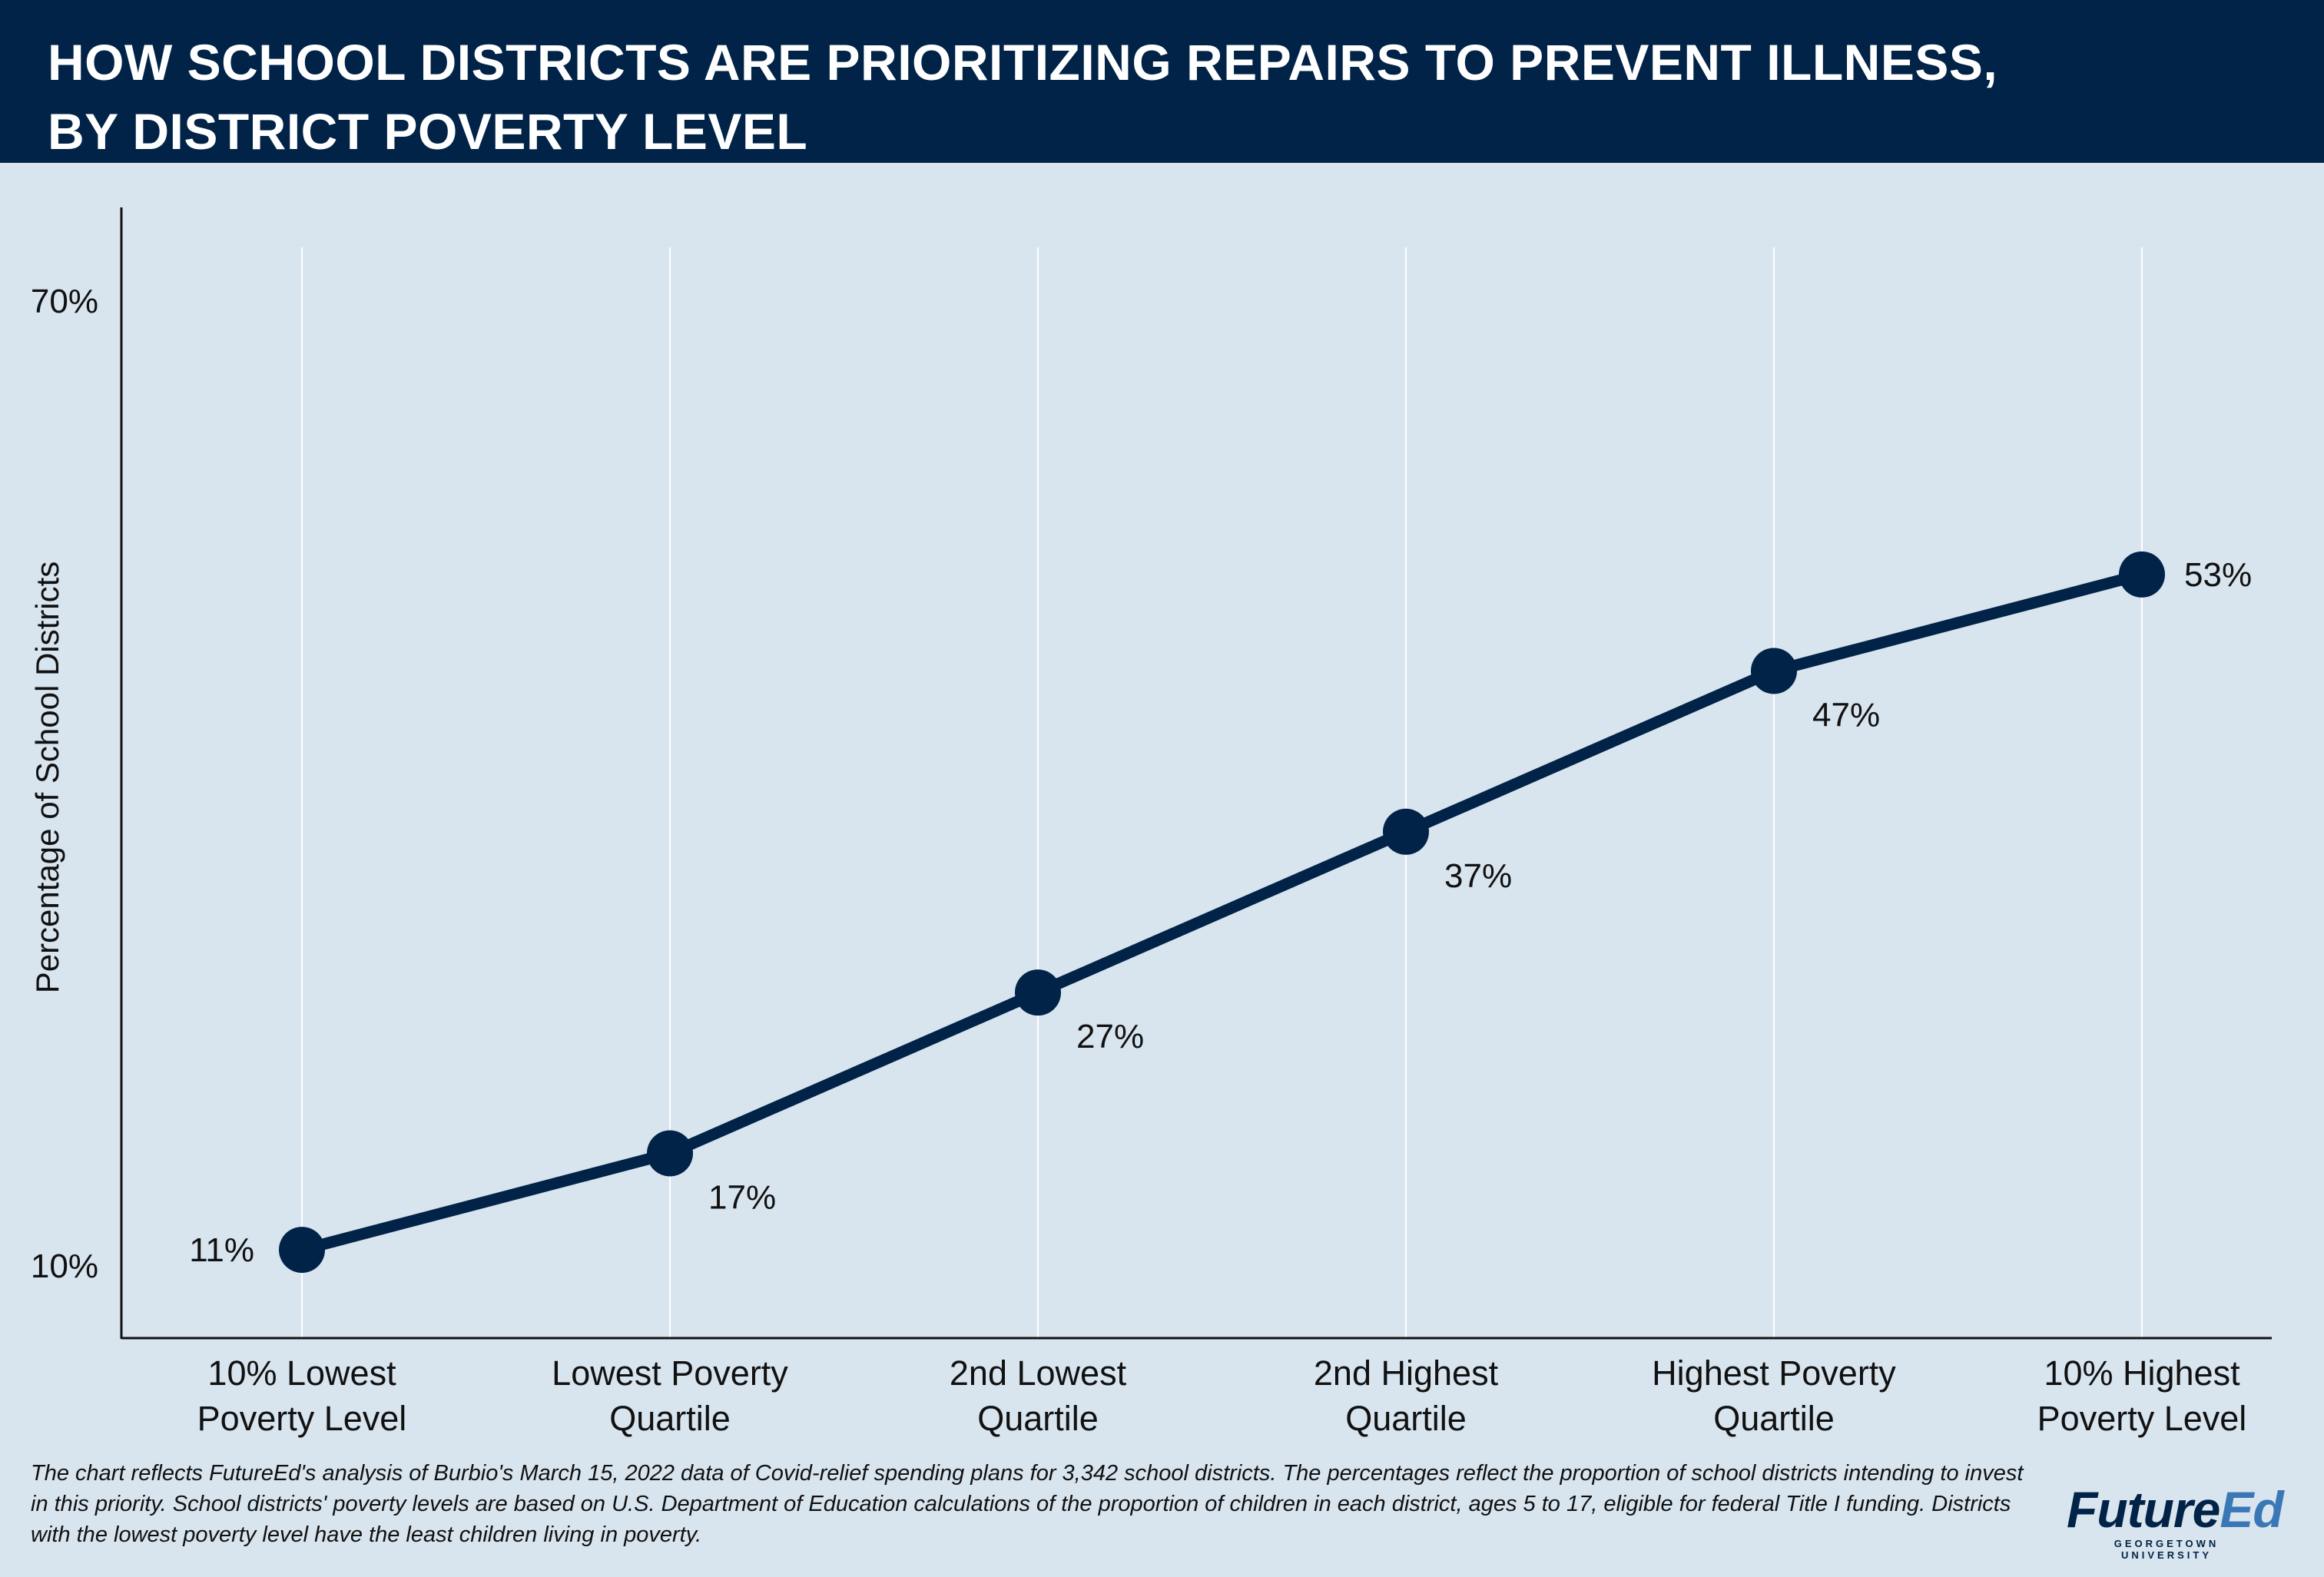  Describe the element at coordinates (221, 1250) in the screenshot. I see `data-label-0: 11%` at that location.